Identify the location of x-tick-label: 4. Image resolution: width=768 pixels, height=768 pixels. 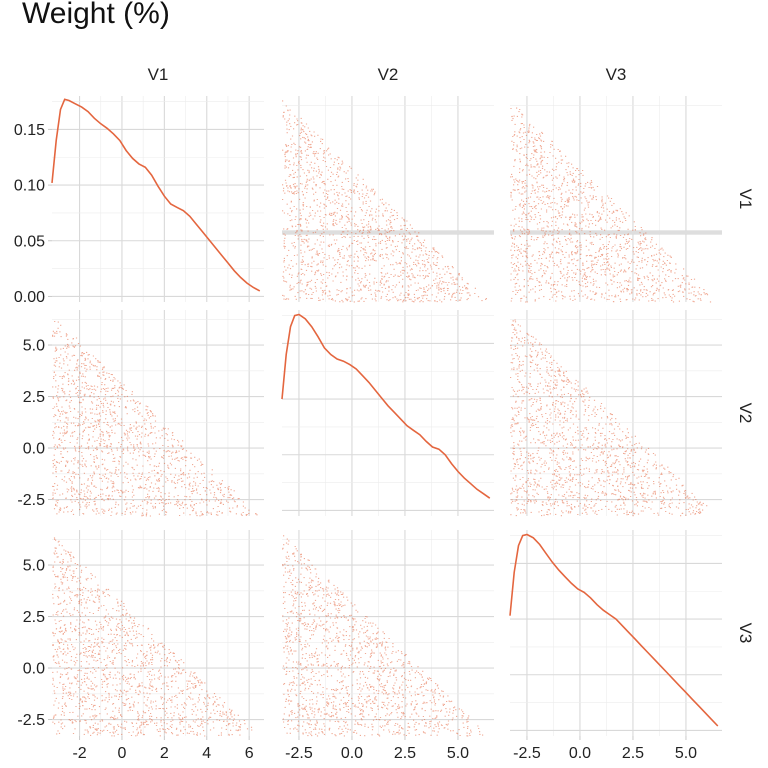
(206, 753).